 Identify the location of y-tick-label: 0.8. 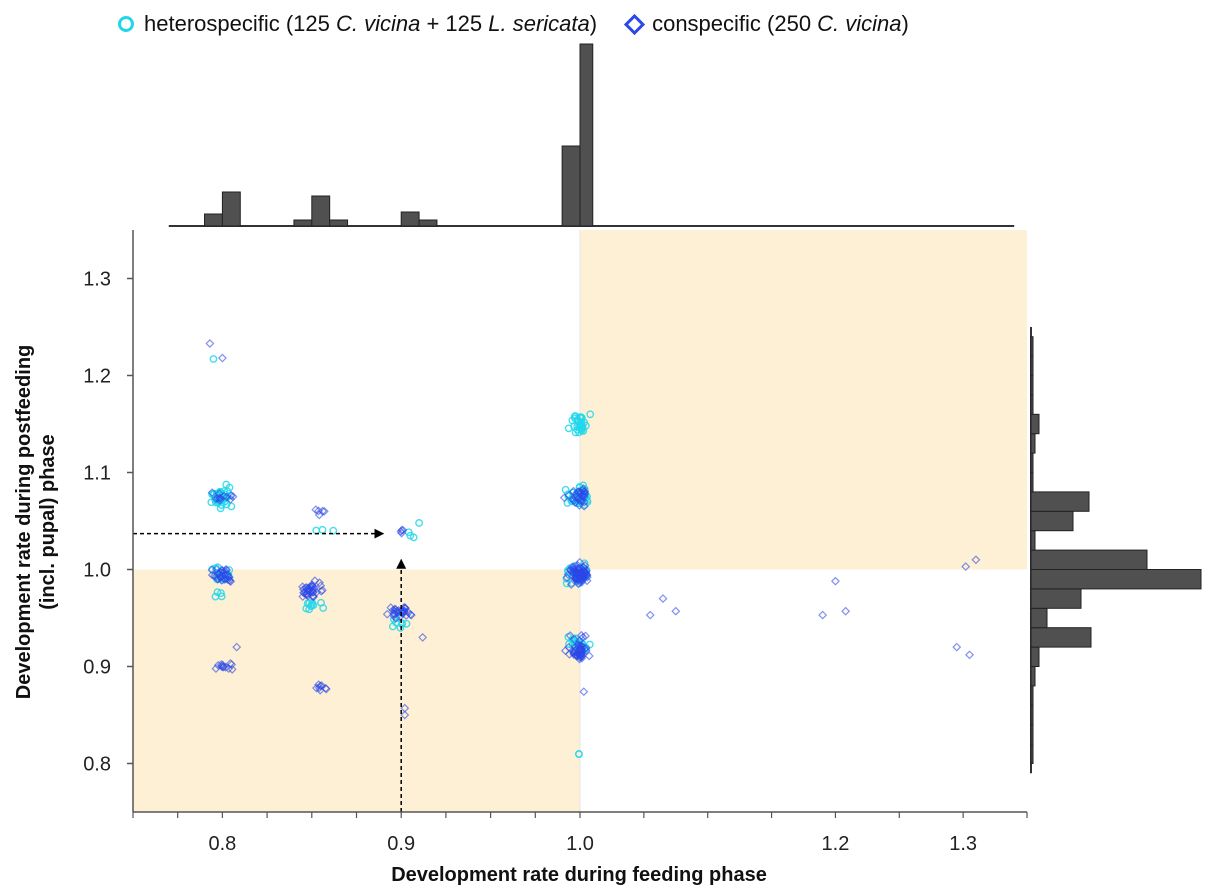
(97, 765).